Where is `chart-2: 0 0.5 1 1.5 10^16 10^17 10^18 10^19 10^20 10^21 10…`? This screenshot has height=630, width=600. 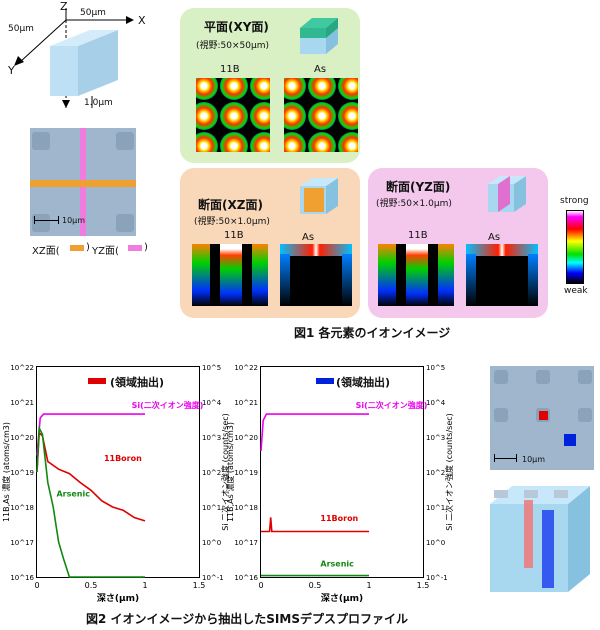 chart-2: 0 0.5 1 1.5 10^16 10^17 10^18 10^19 10^20 10^21 10… is located at coordinates (339, 484).